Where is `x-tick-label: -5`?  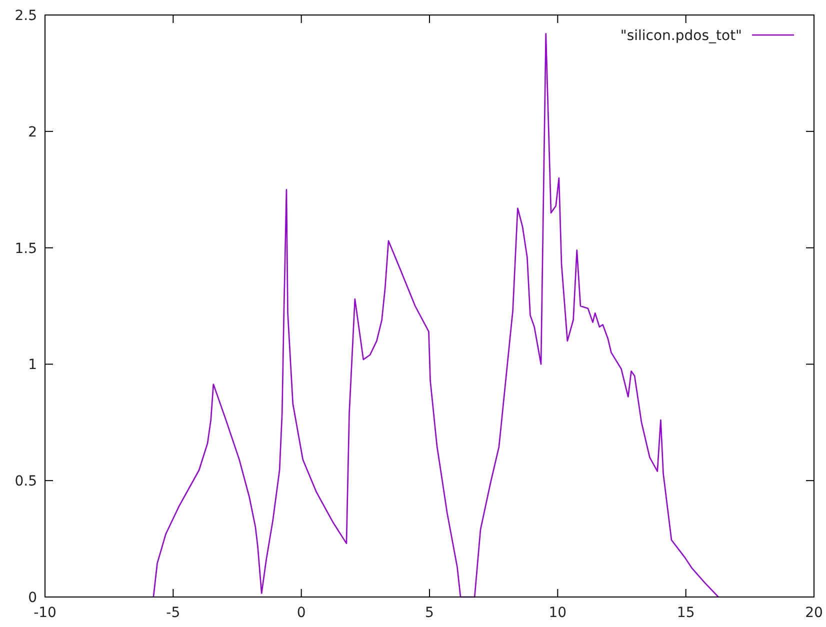 x-tick-label: -5 is located at coordinates (173, 613).